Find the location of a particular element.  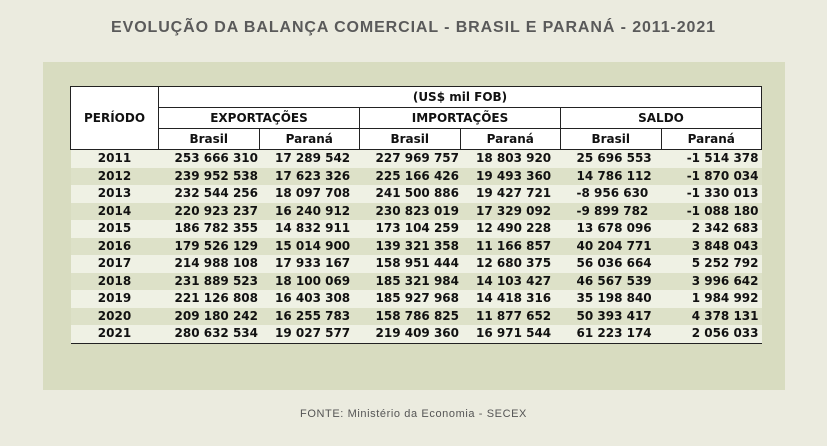

cell-balance-brasil: 56 036 664 is located at coordinates (610, 264).